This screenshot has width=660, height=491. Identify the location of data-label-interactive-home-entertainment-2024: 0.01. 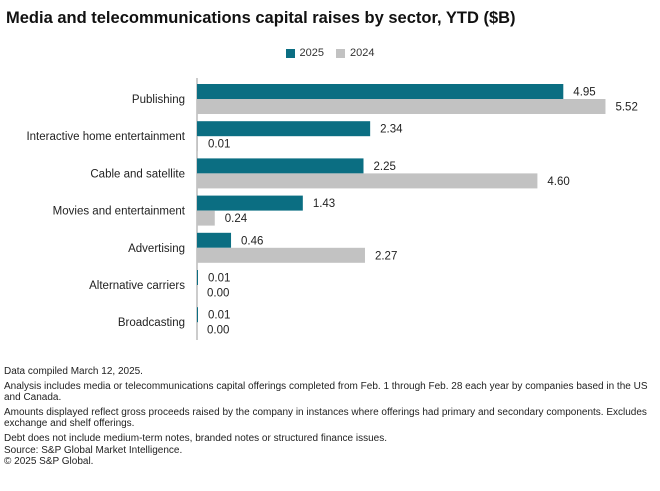
(219, 145).